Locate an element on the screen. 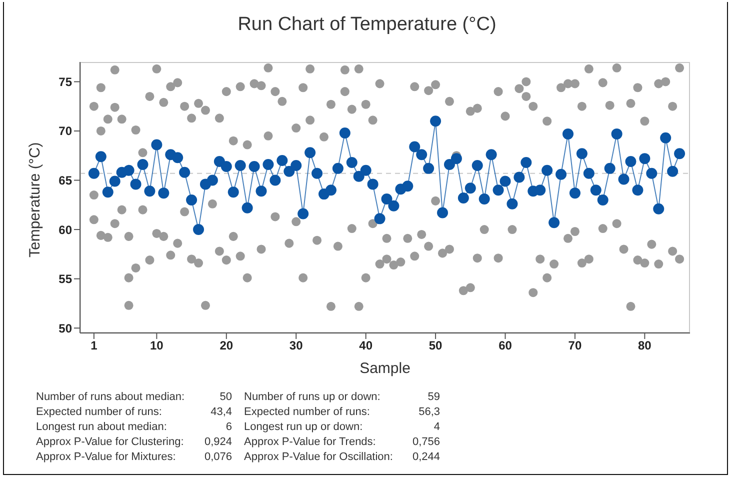 This screenshot has width=734, height=479. y-tick-label: 60 is located at coordinates (65, 229).